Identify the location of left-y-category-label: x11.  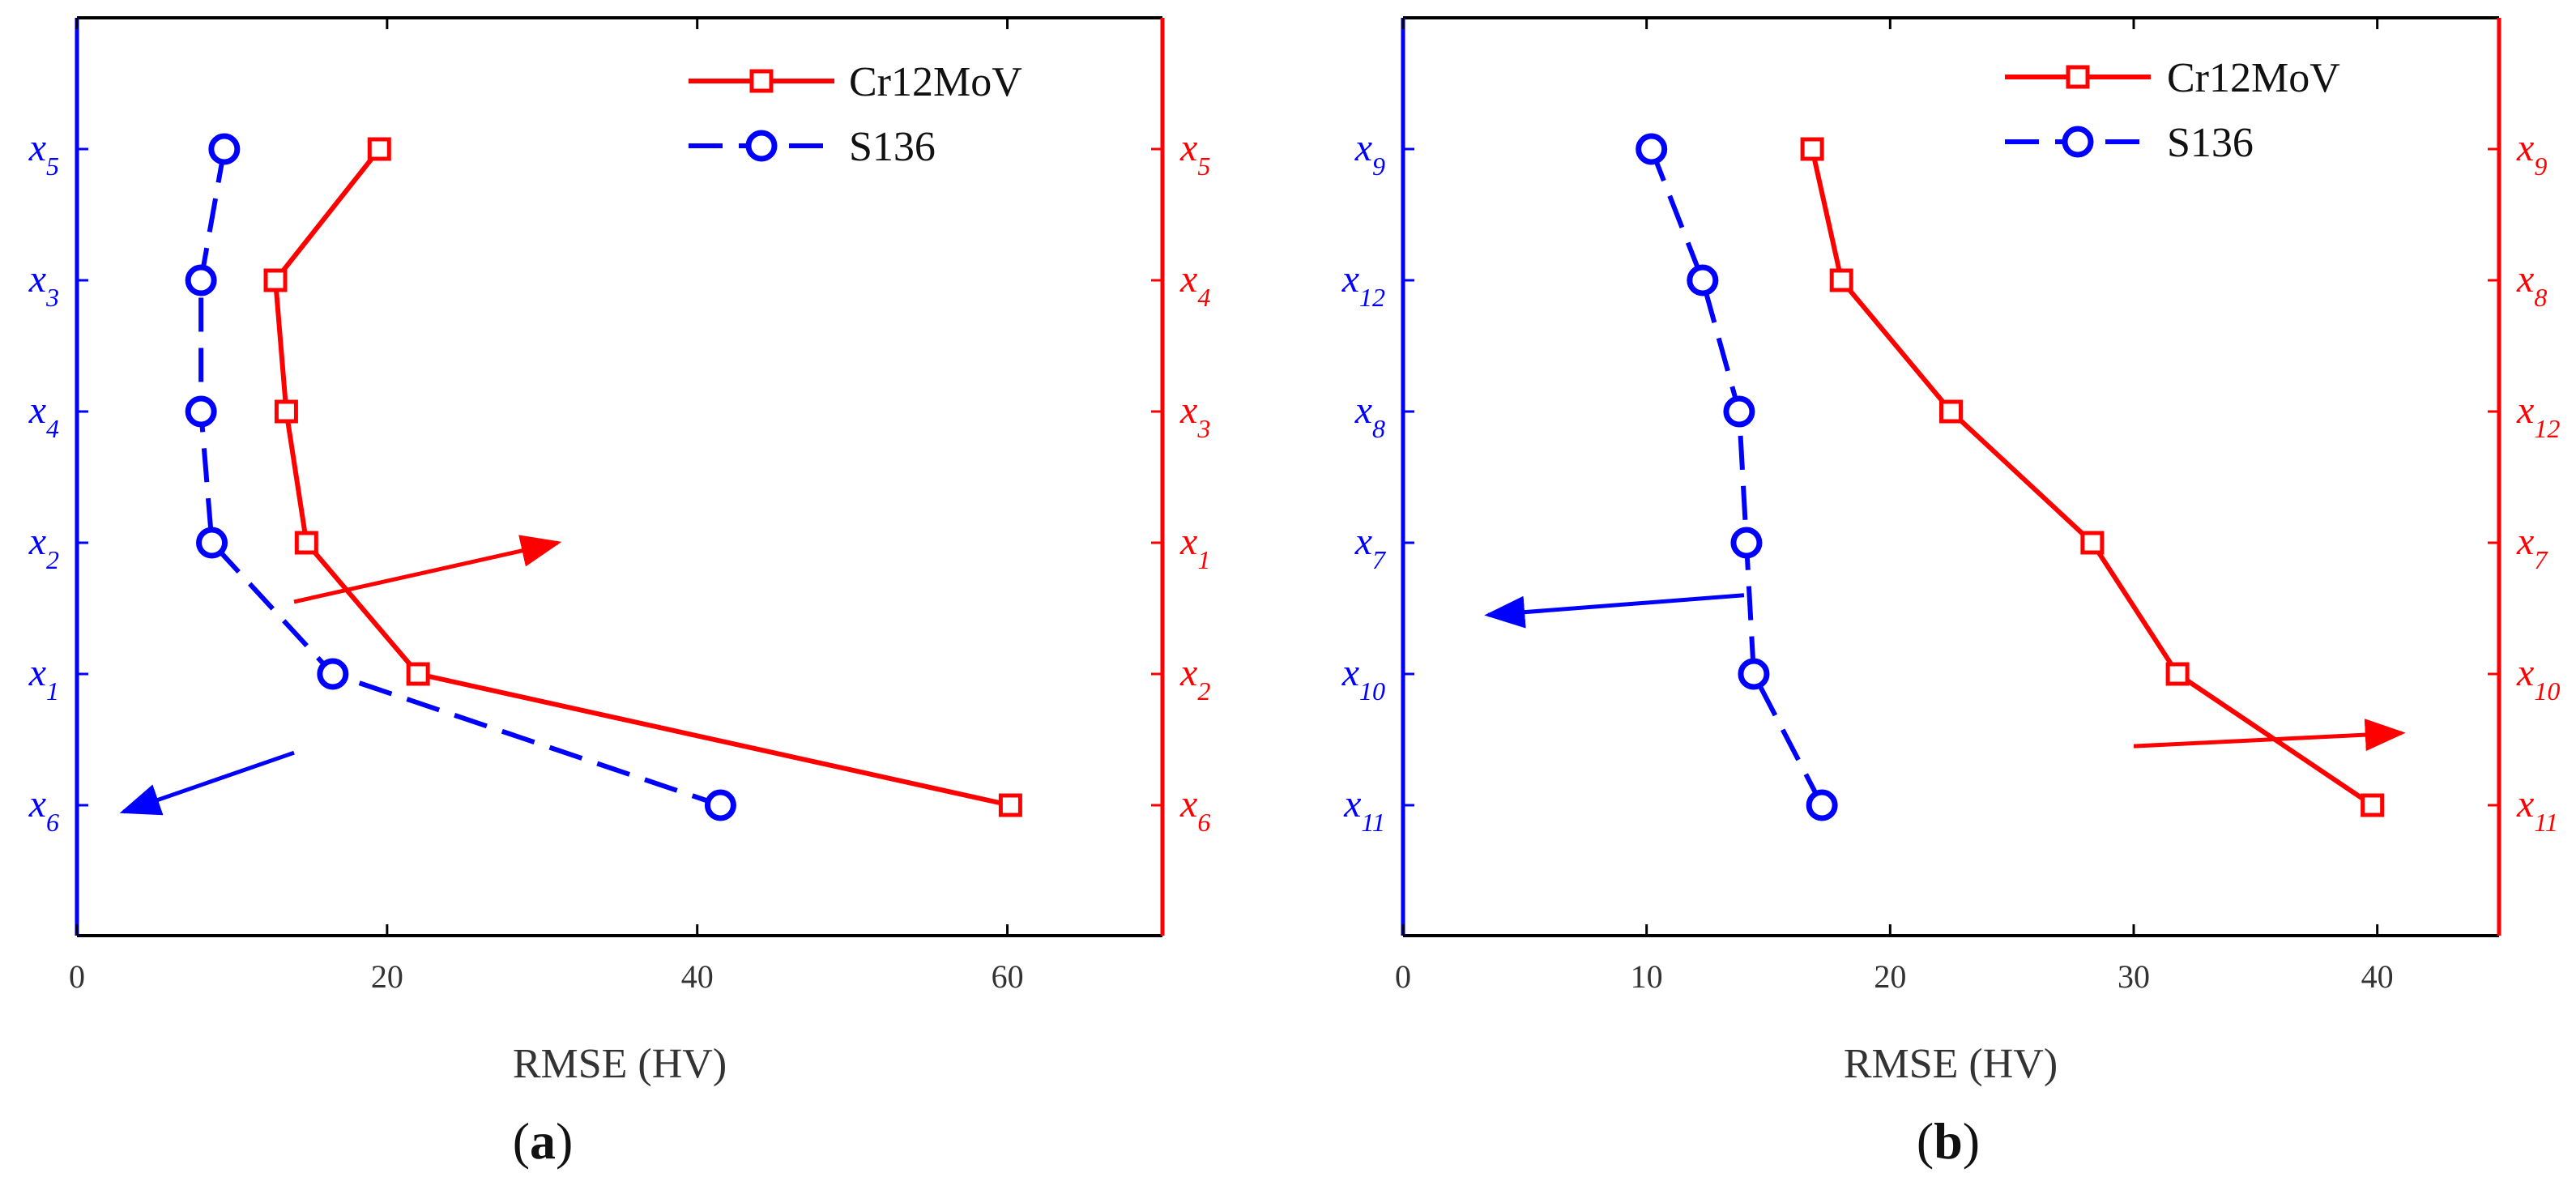
(1364, 810).